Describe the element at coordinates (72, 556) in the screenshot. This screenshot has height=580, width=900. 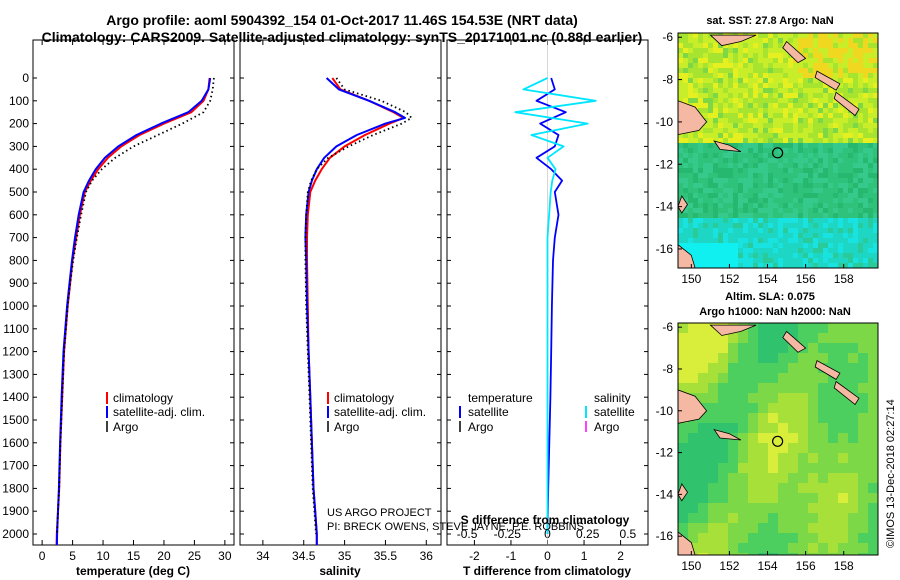
I see `x-tick-label: 5` at that location.